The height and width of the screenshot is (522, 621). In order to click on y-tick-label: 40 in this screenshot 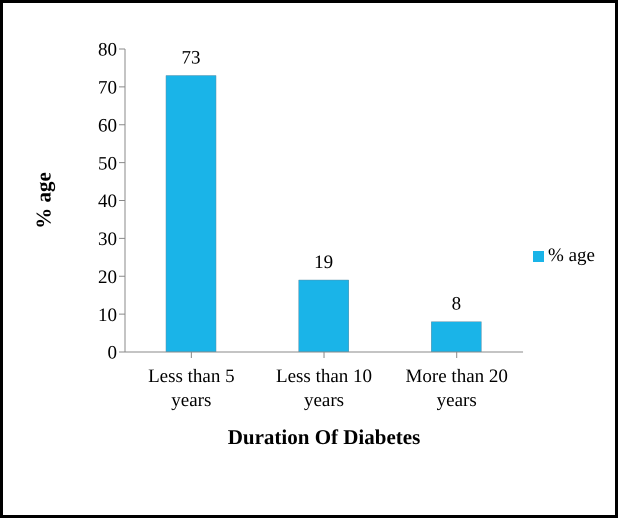, I will do `click(107, 201)`.